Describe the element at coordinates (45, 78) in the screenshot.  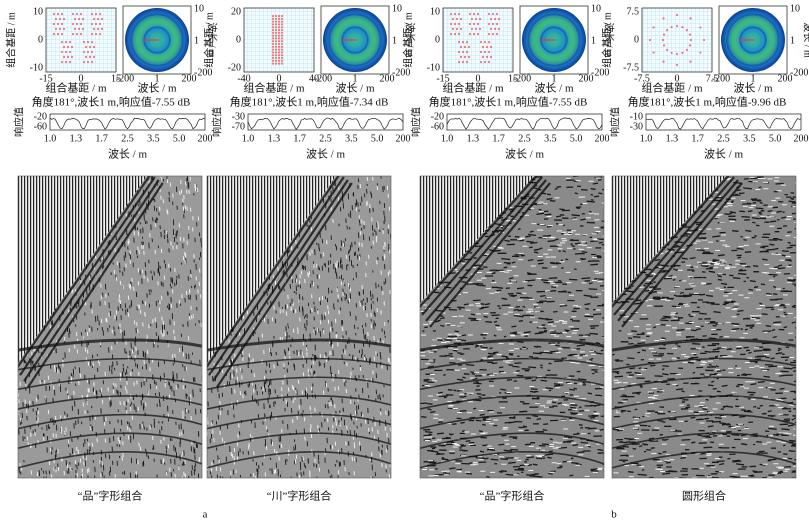
I see `x-tick-label: -15` at that location.